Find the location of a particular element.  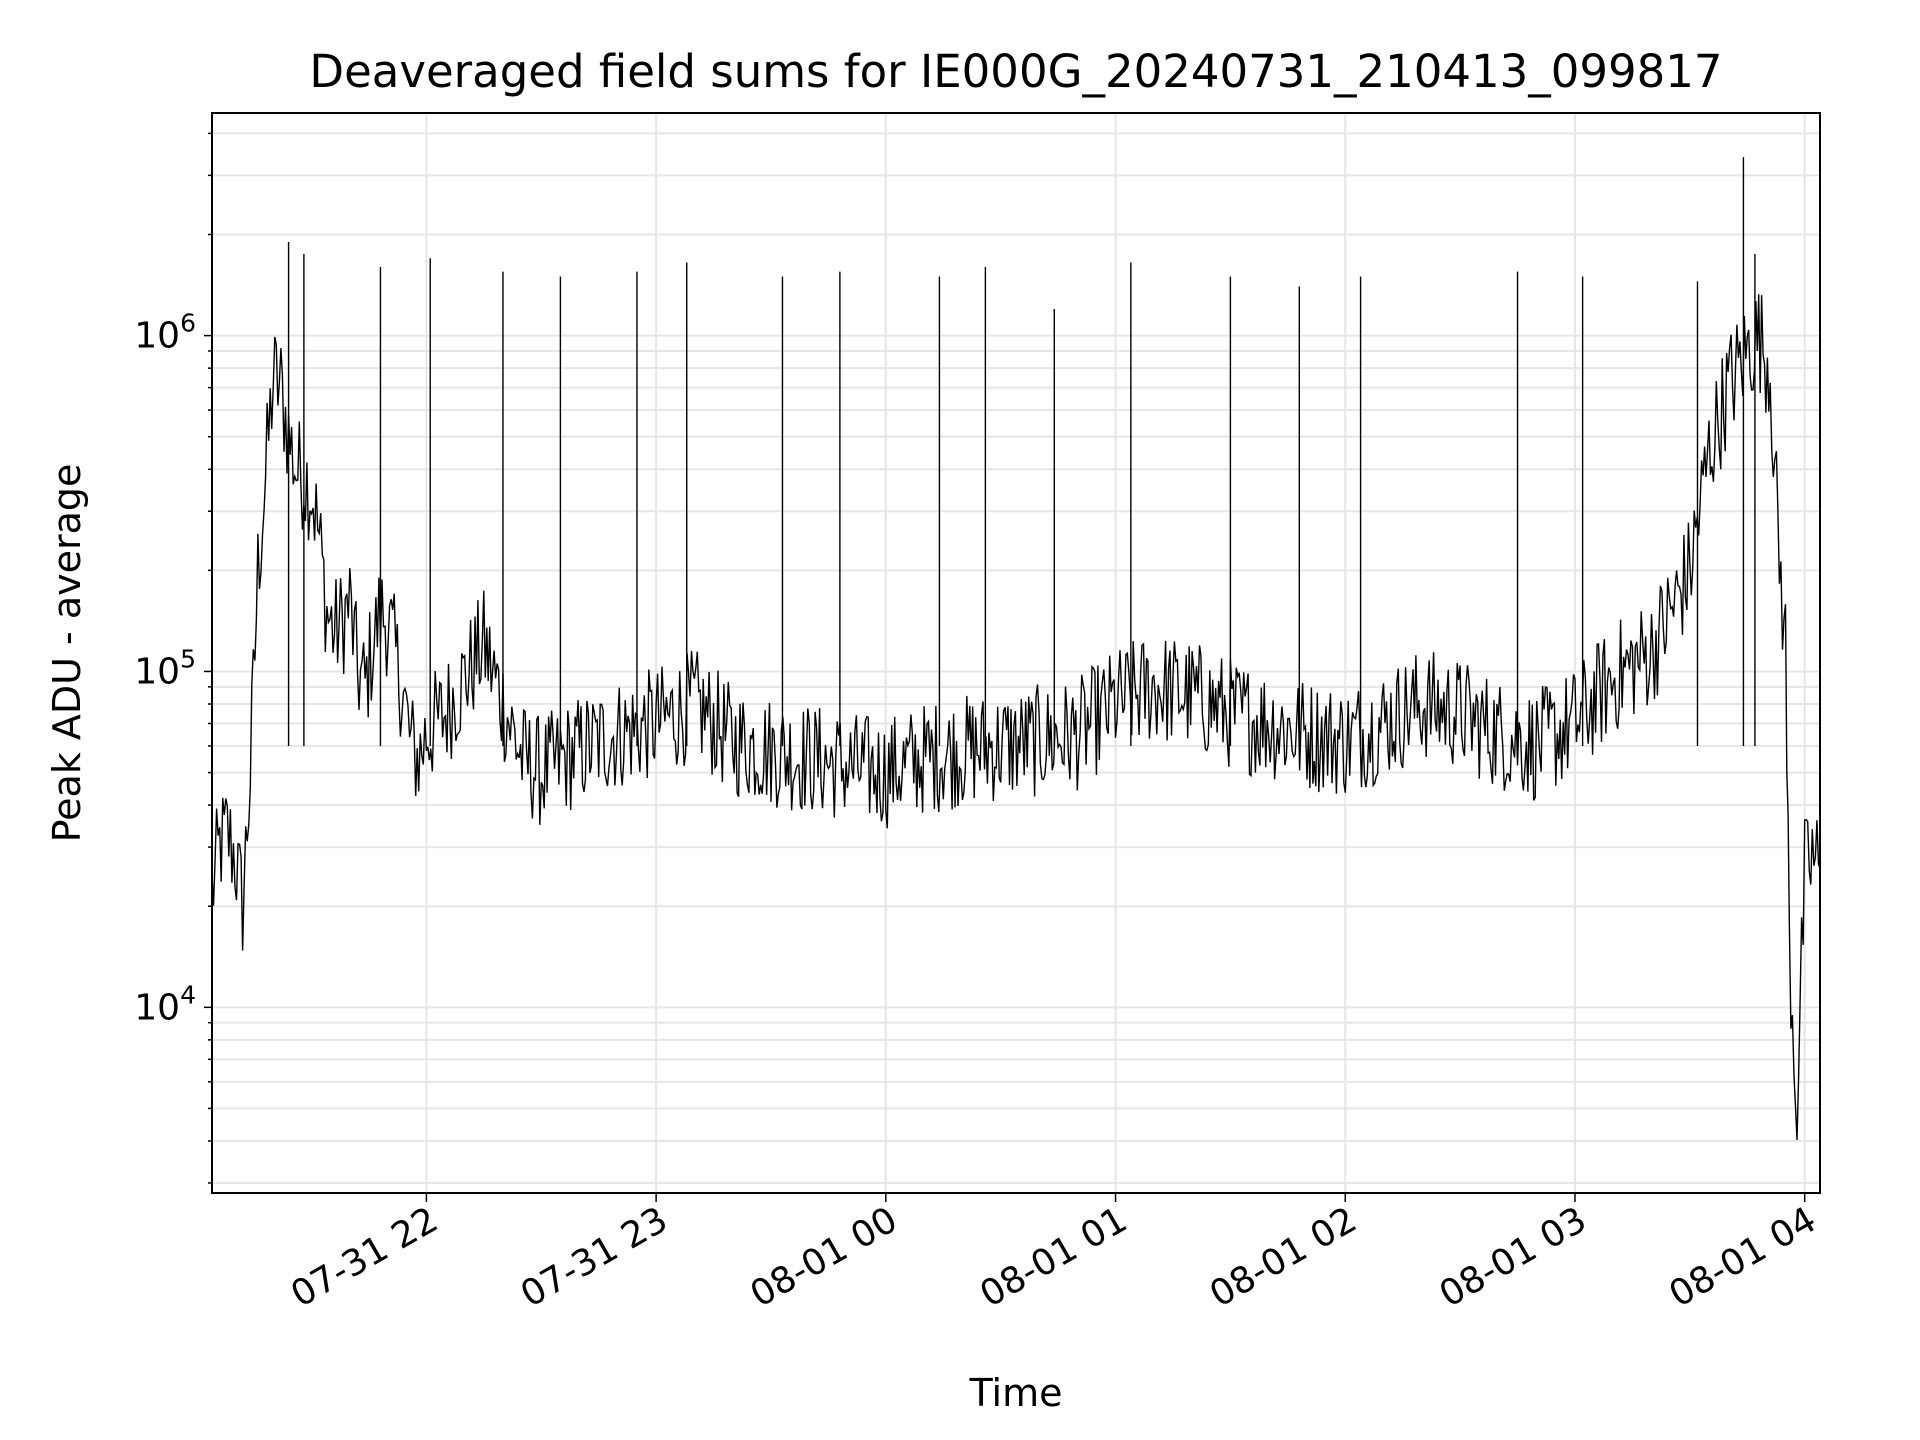

y-tick-exponent: 6 is located at coordinates (188, 323).